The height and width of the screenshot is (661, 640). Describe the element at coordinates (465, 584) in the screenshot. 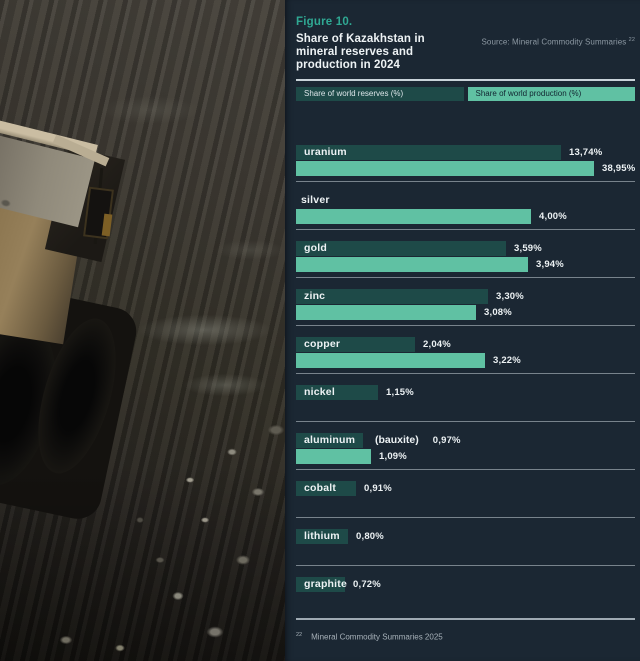

I see `reserves-slot: graphite 0,72%` at that location.